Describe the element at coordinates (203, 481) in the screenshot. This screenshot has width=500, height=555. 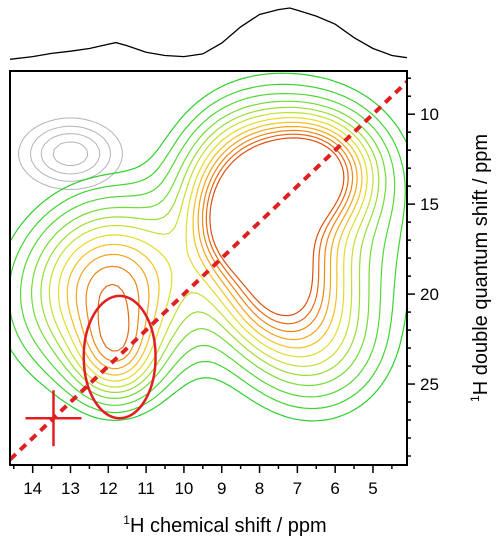
I see `x-axis: 14 13 12 11 10 9 8 7 6 5` at that location.